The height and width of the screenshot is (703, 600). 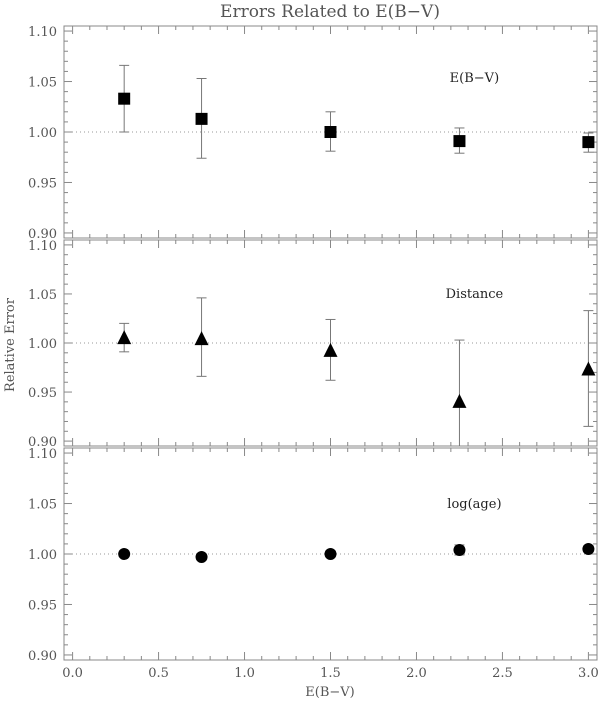 I want to click on panel-annotation: log(age), so click(x=474, y=504).